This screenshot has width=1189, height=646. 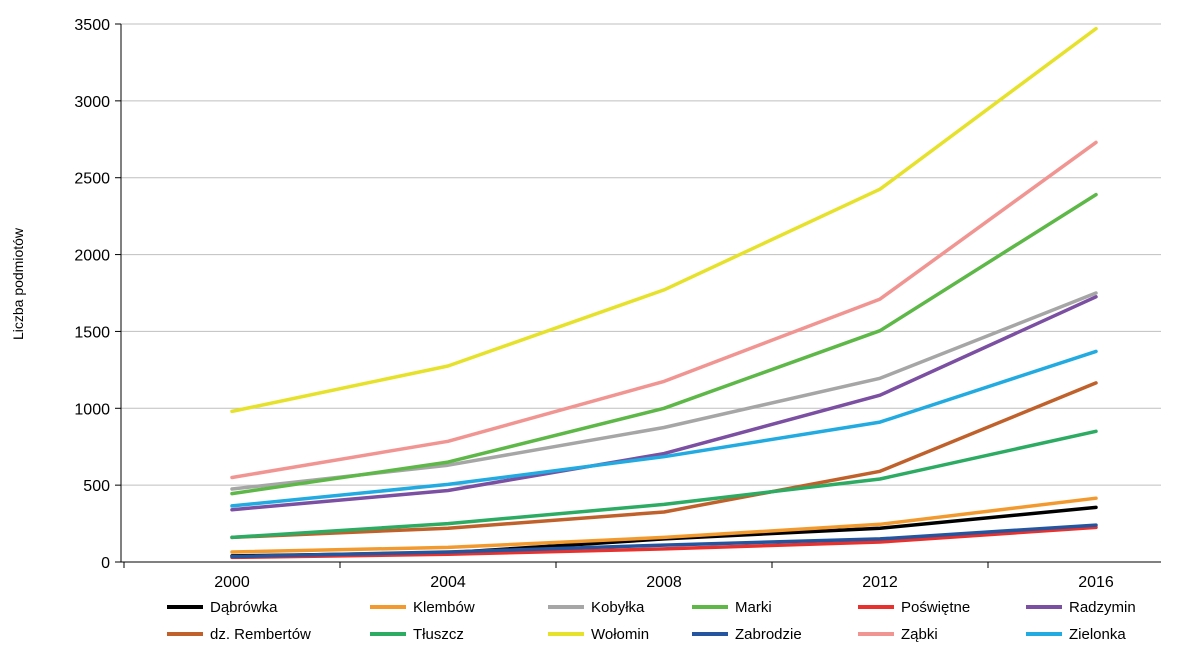 I want to click on legend-item-ząbki: Ząbki, so click(x=898, y=634).